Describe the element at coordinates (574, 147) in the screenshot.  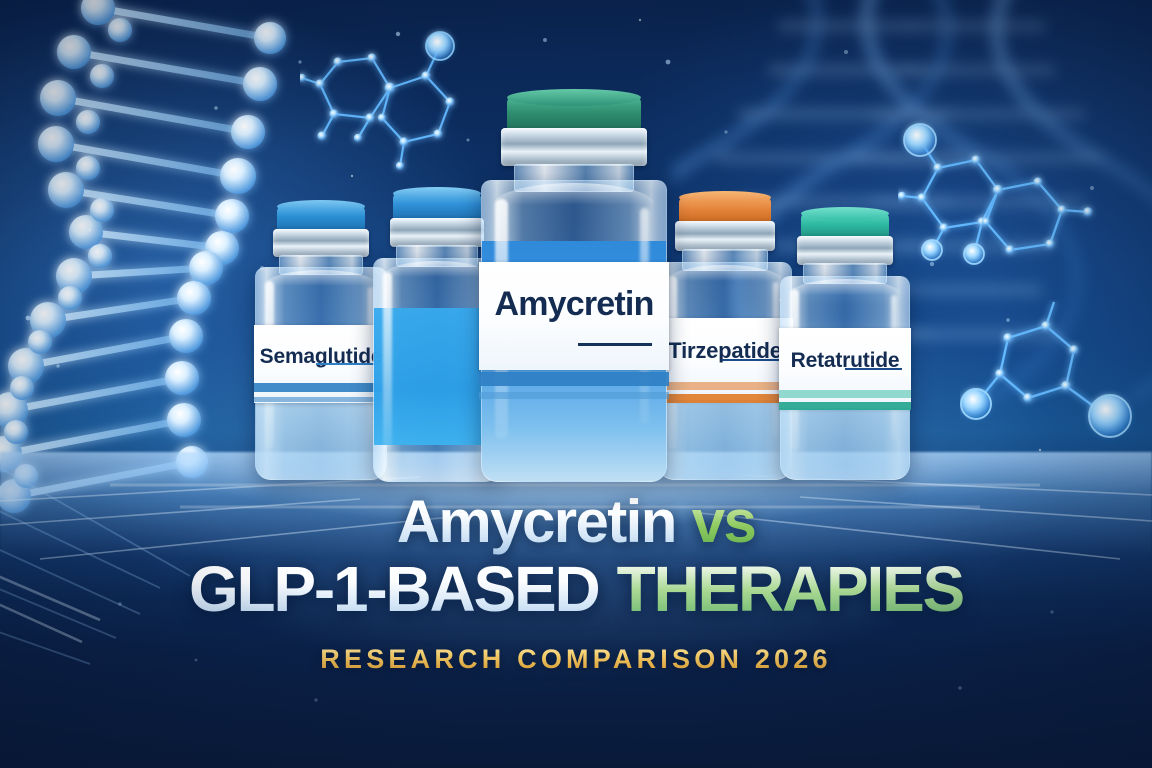
I see `vial-collar-amycretin` at that location.